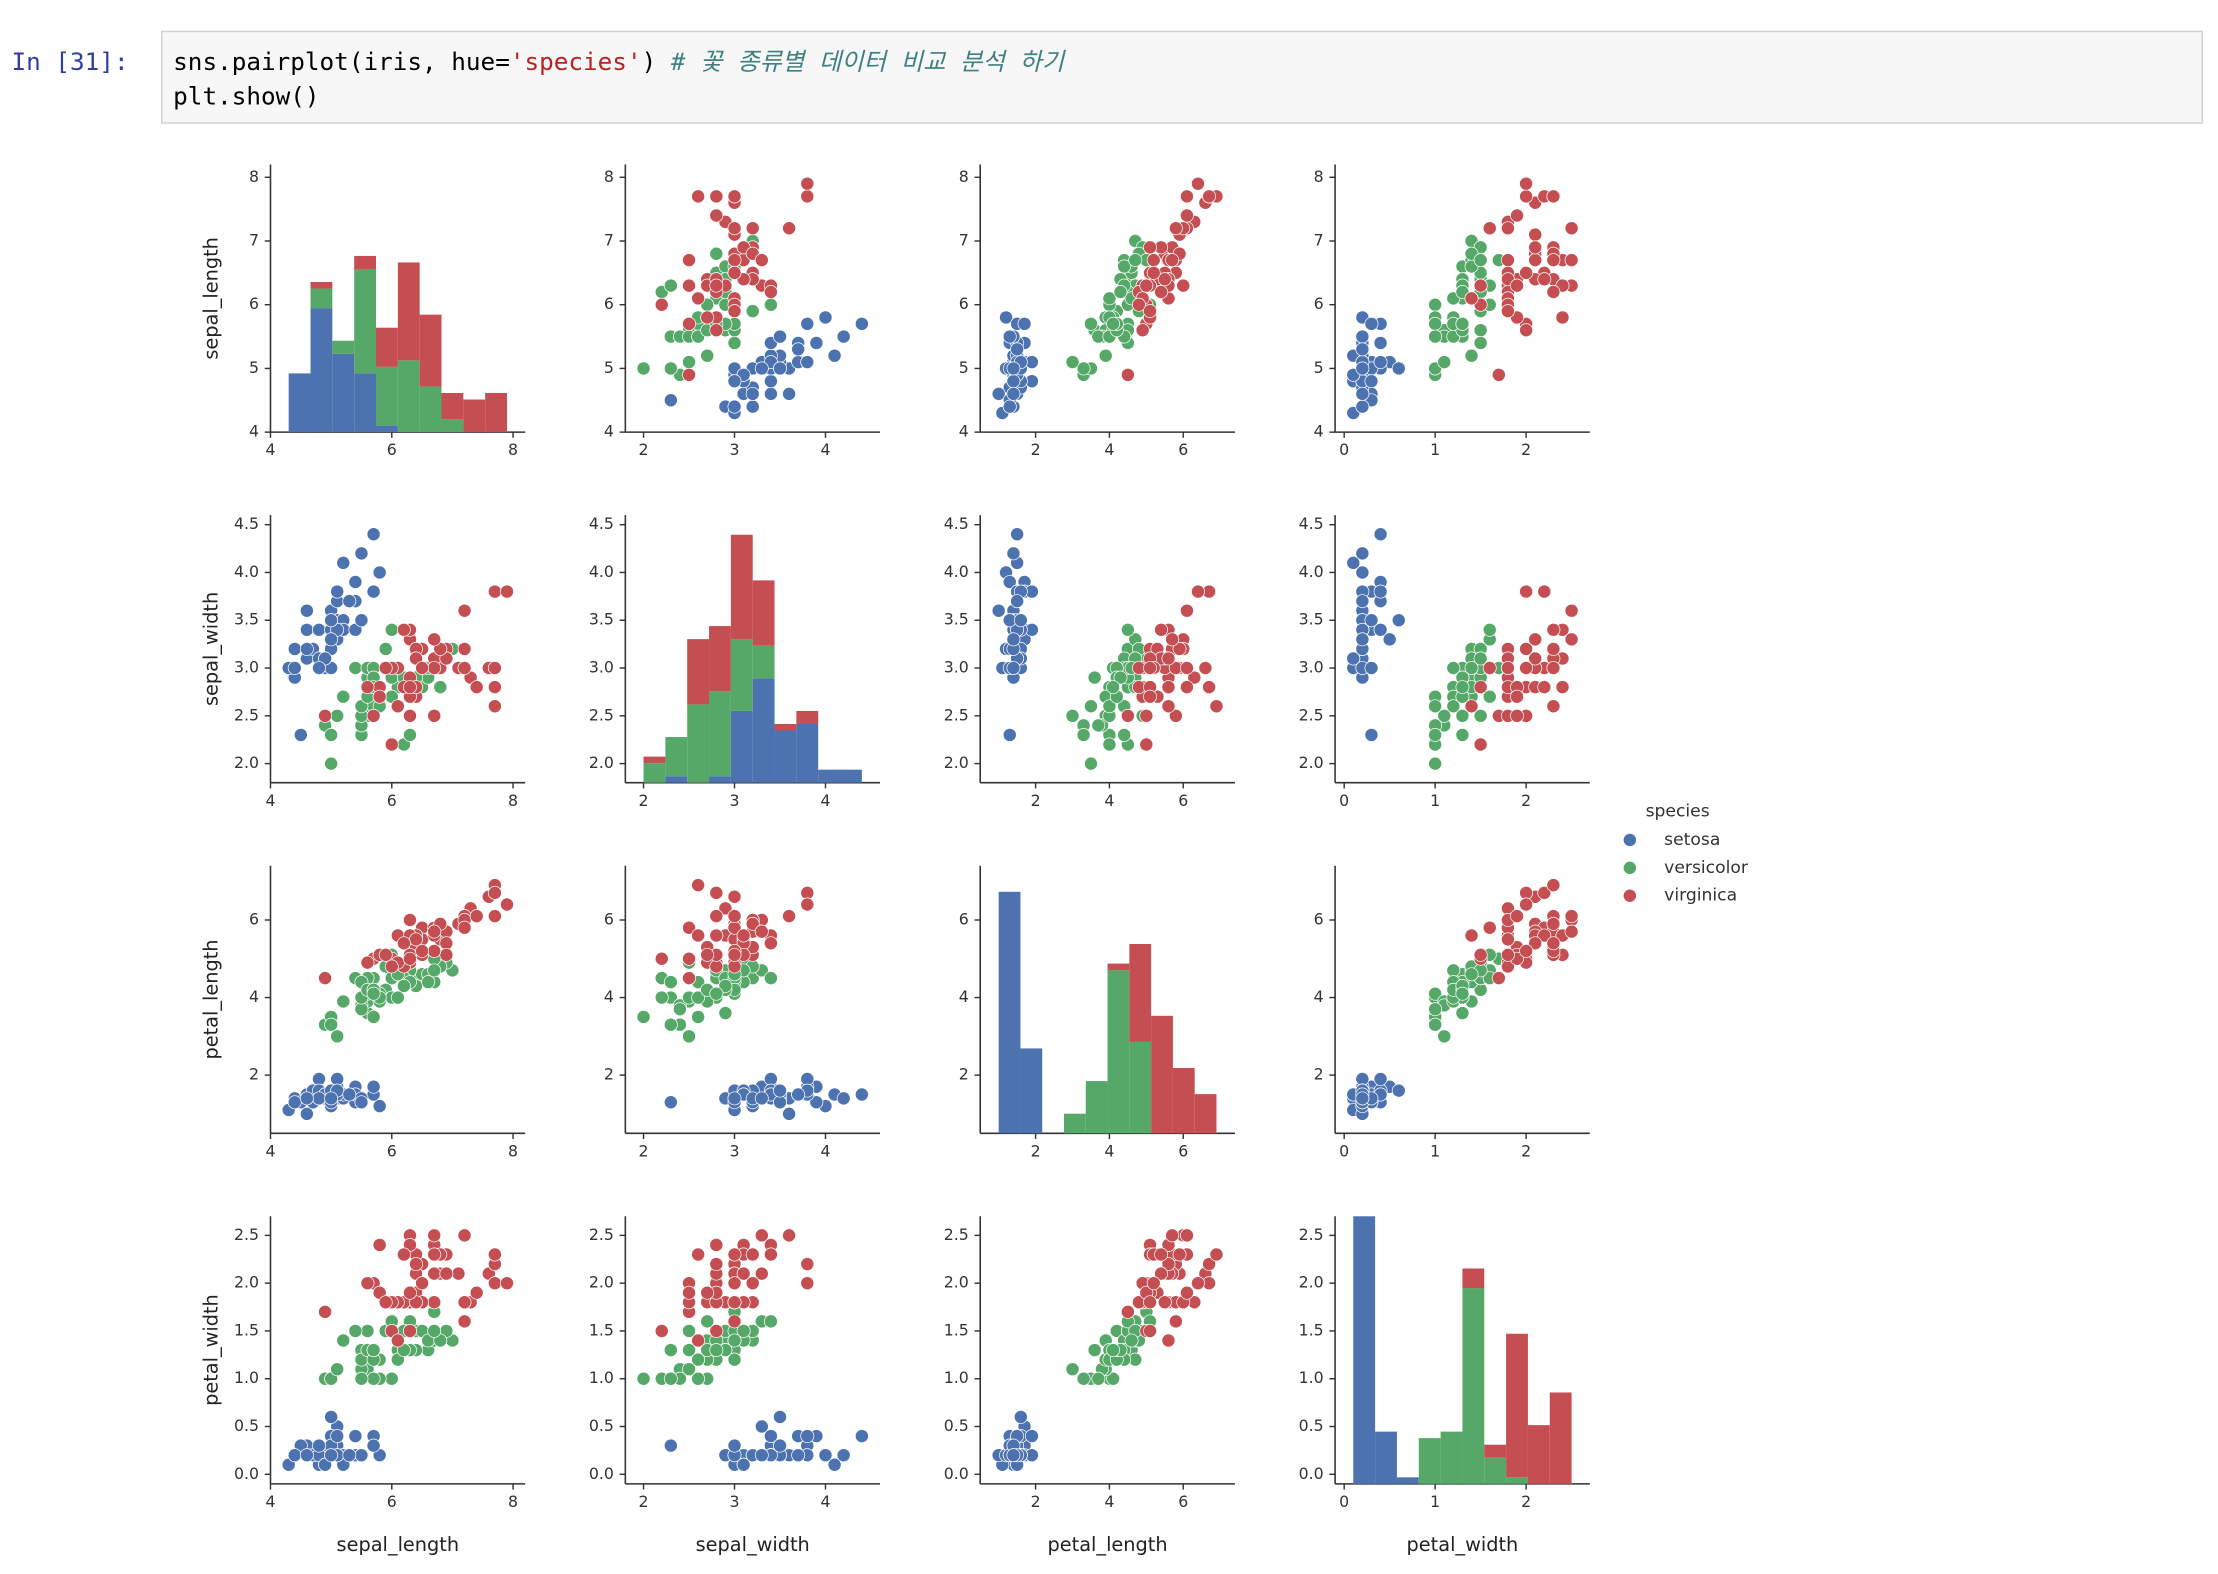 Image resolution: width=2218 pixels, height=1574 pixels. What do you see at coordinates (601, 523) in the screenshot?
I see `y-tick-label: 4.5` at bounding box center [601, 523].